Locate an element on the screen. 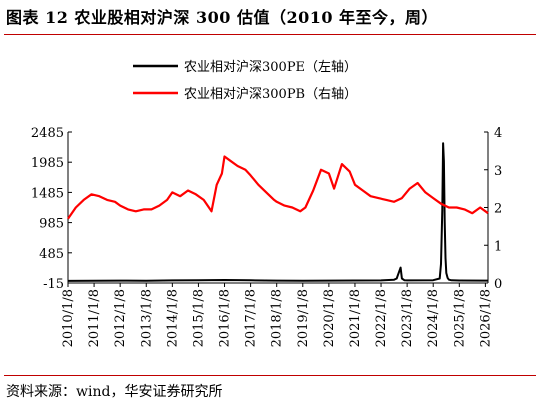 The height and width of the screenshot is (407, 541). x-tick-label: 2010/1/8 is located at coordinates (68, 318).